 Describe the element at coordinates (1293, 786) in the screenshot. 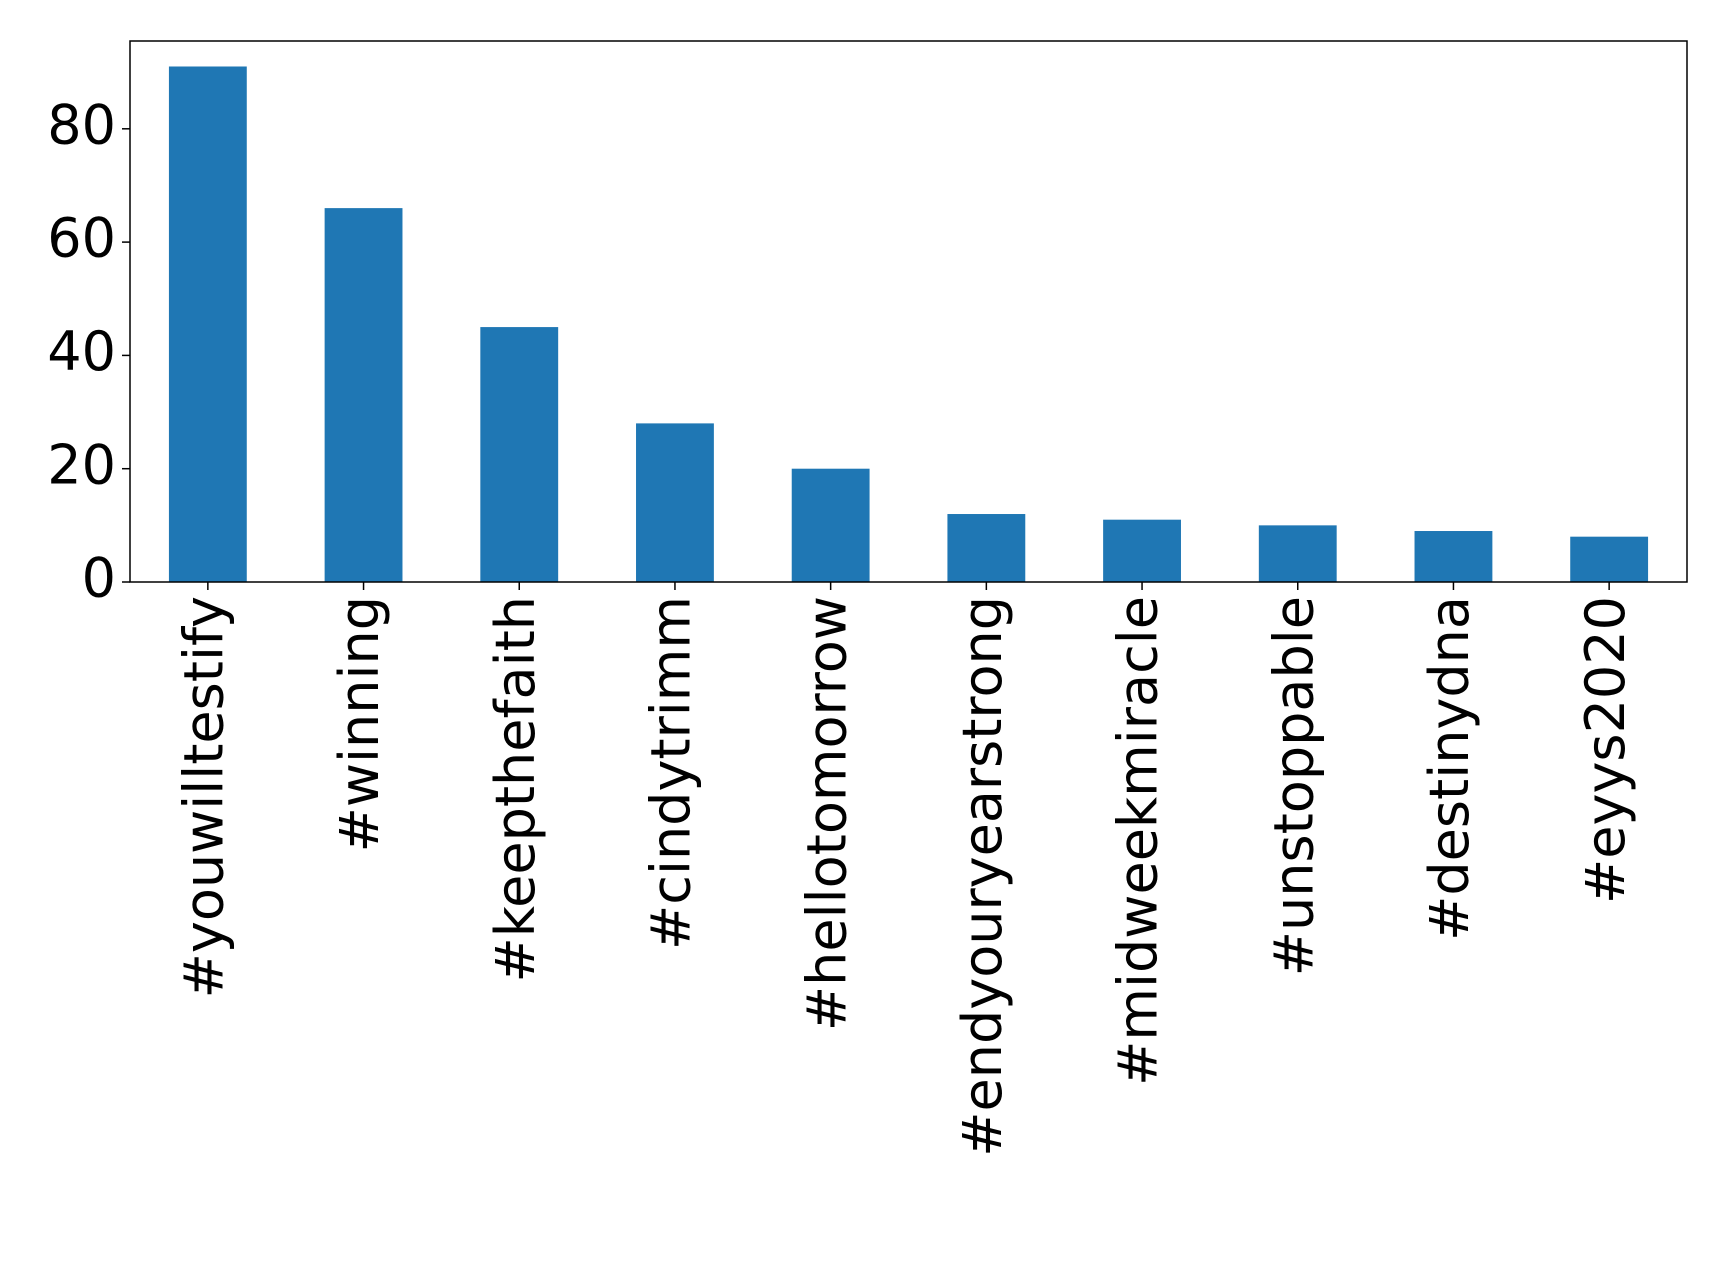

I see `x-tick-label: #unstoppable` at that location.